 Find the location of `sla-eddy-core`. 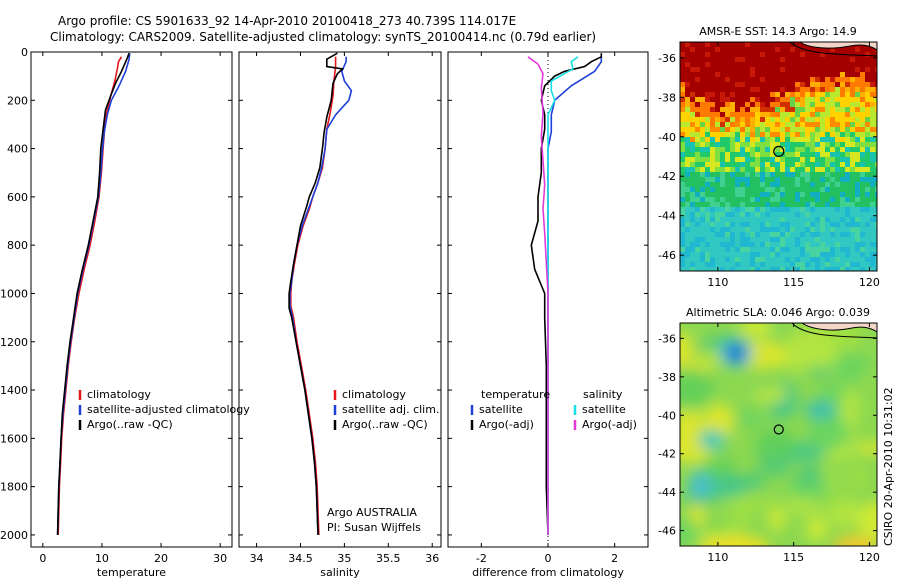

sla-eddy-core is located at coordinates (736, 353).